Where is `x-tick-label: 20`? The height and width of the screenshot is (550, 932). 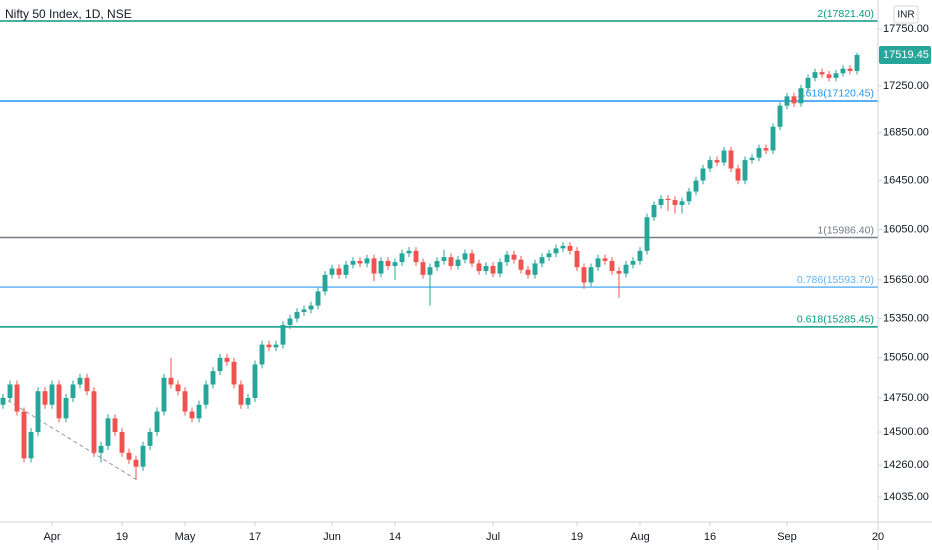
x-tick-label: 20 is located at coordinates (878, 537).